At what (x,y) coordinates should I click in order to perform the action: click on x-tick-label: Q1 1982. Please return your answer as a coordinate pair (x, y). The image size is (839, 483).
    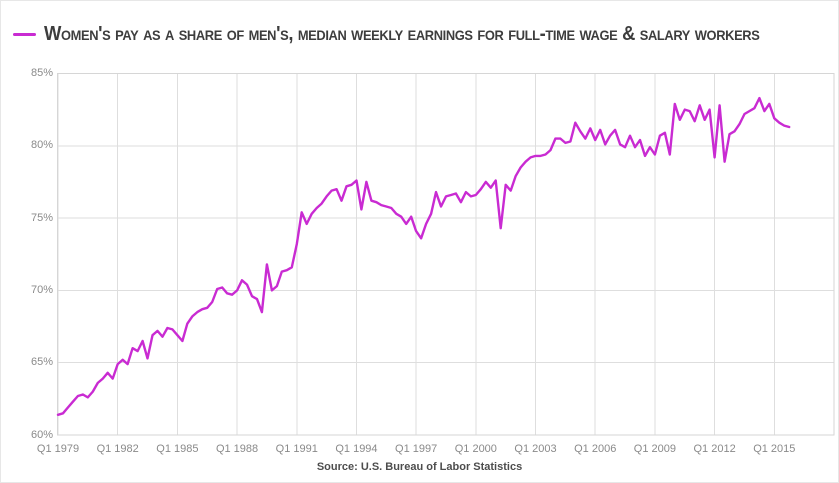
    Looking at the image, I should click on (117, 449).